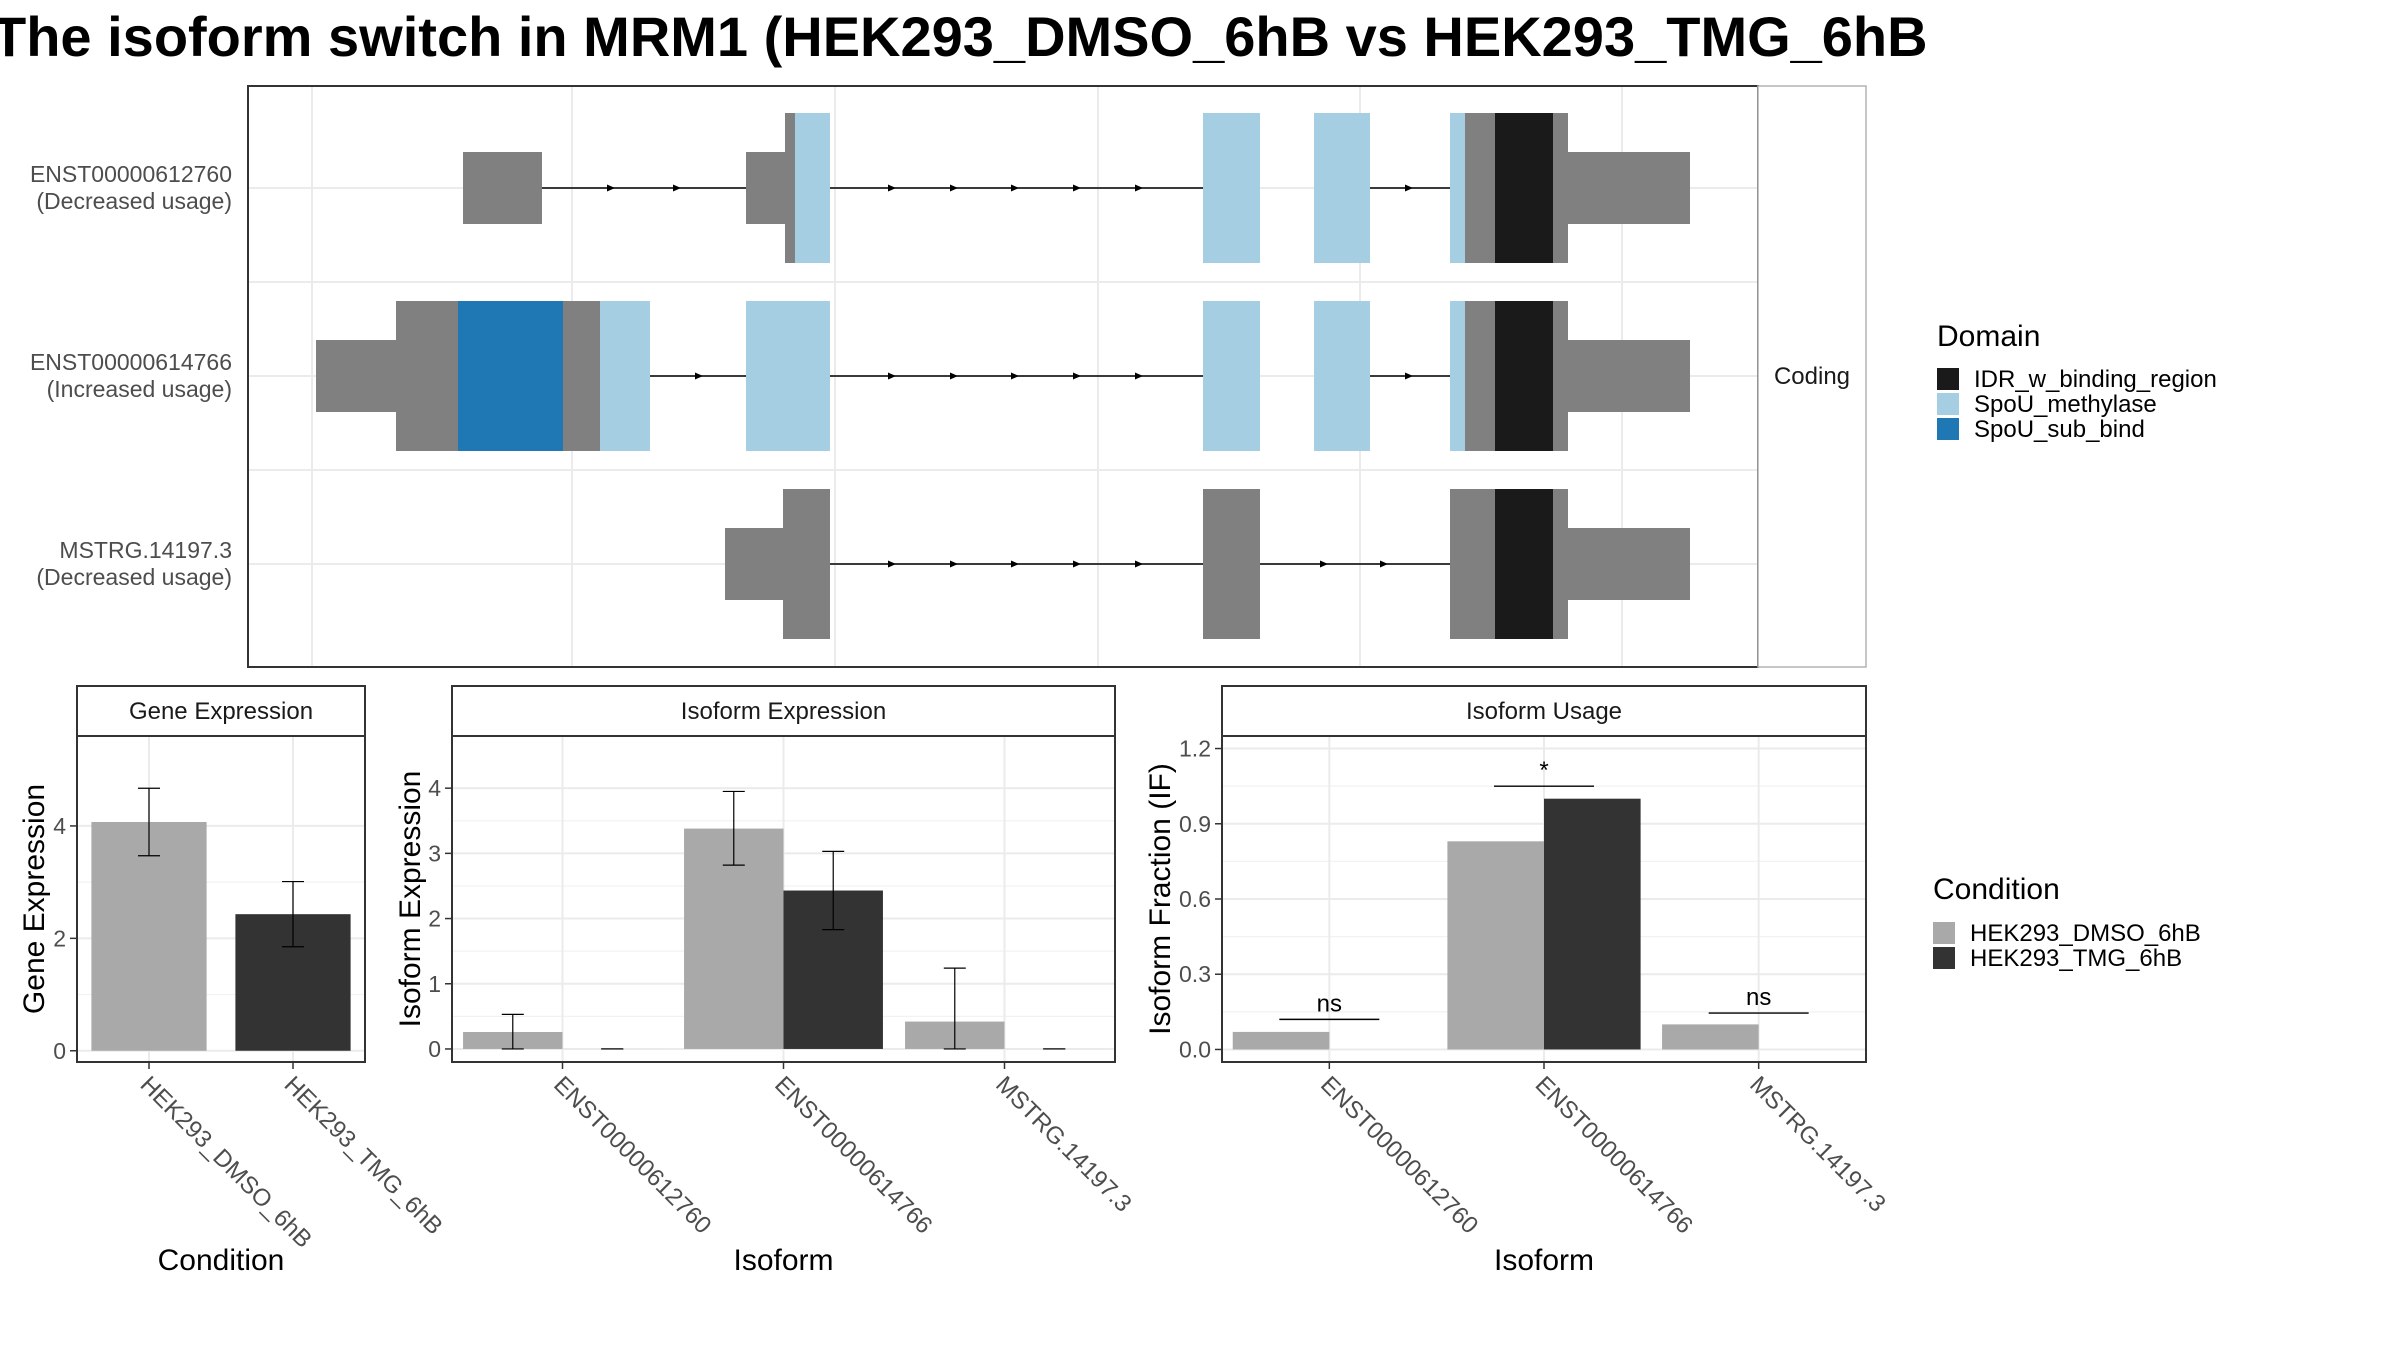 The image size is (2400, 1355). I want to click on x-axis-title: Condition, so click(221, 1260).